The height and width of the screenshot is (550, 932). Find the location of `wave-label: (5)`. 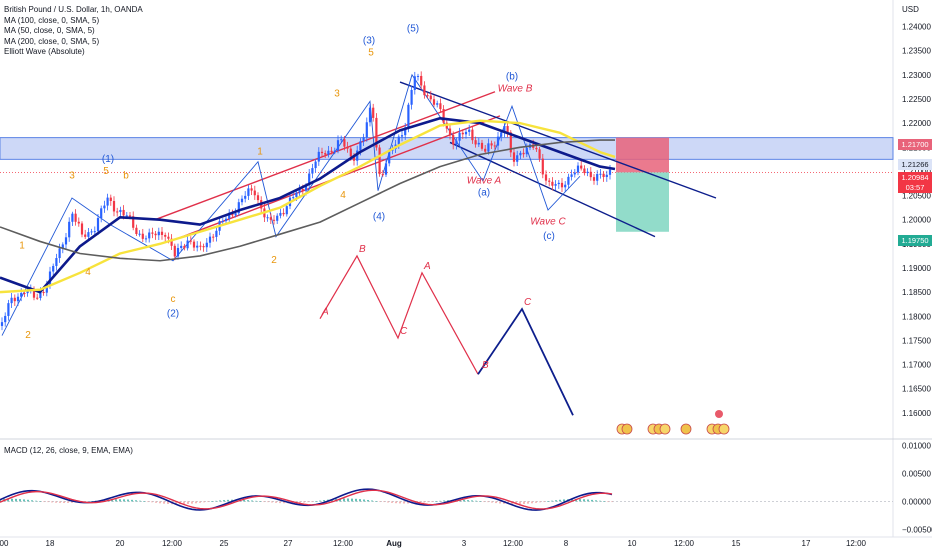

wave-label: (5) is located at coordinates (413, 28).